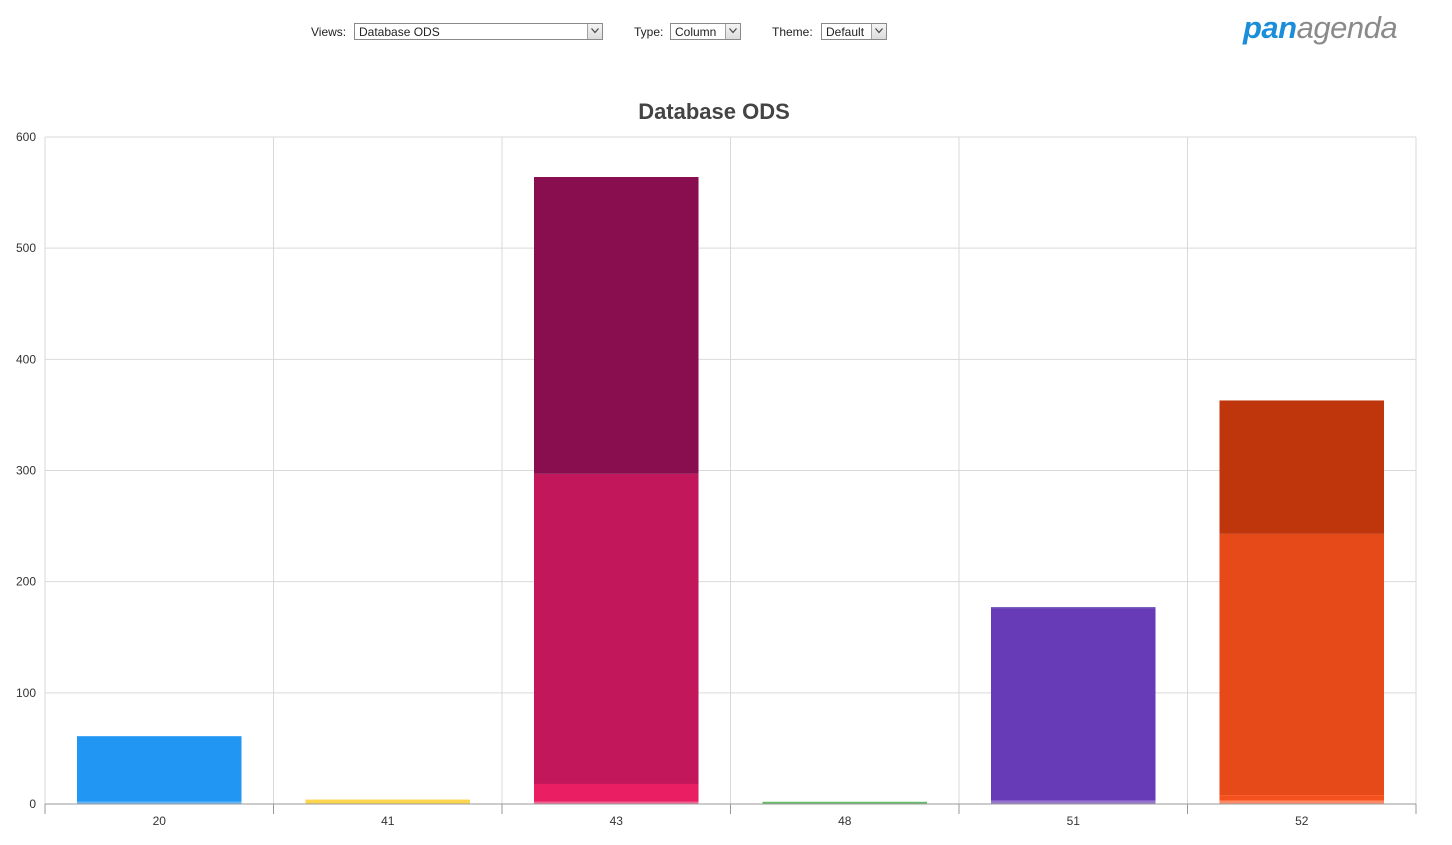 Image resolution: width=1452 pixels, height=845 pixels. What do you see at coordinates (1074, 821) in the screenshot?
I see `x-tick-label: 51` at bounding box center [1074, 821].